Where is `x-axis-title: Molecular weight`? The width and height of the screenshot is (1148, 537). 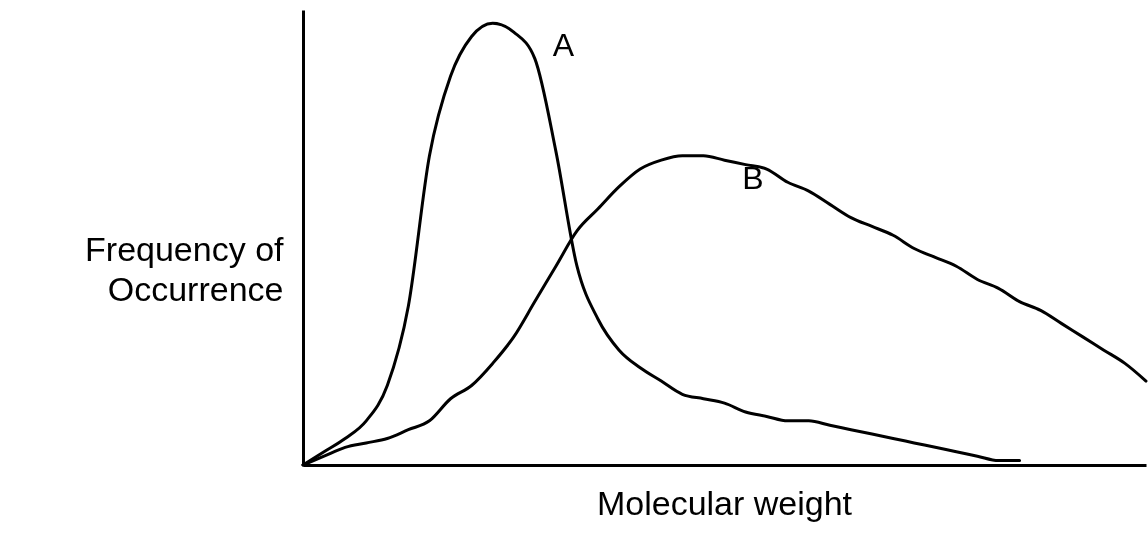 x-axis-title: Molecular weight is located at coordinates (724, 502).